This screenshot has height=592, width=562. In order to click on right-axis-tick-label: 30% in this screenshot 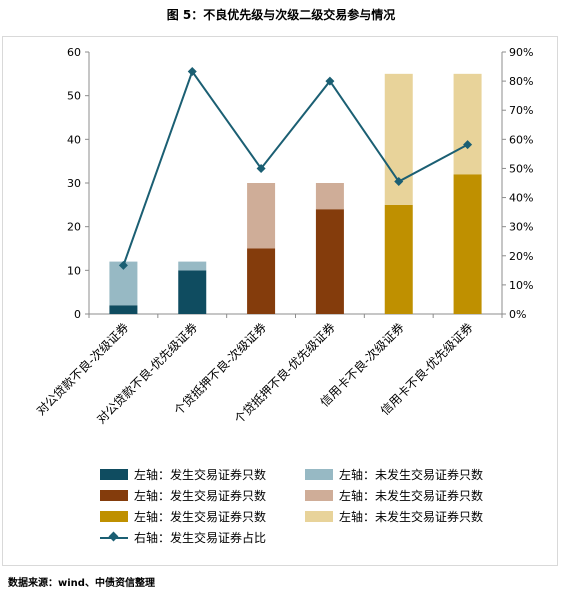, I will do `click(521, 227)`.